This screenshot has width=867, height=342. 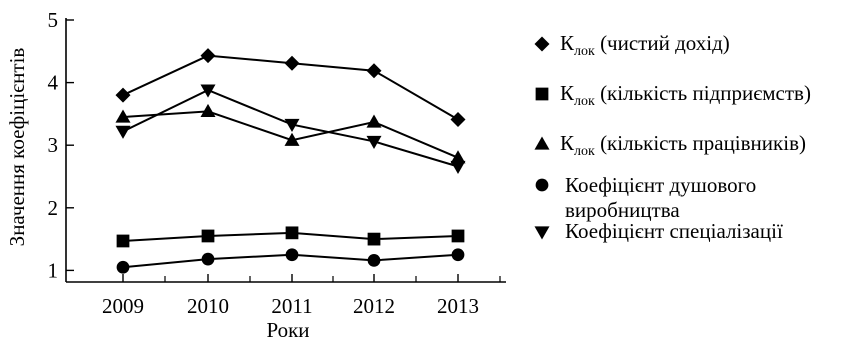 I want to click on series-circle, so click(x=290, y=261).